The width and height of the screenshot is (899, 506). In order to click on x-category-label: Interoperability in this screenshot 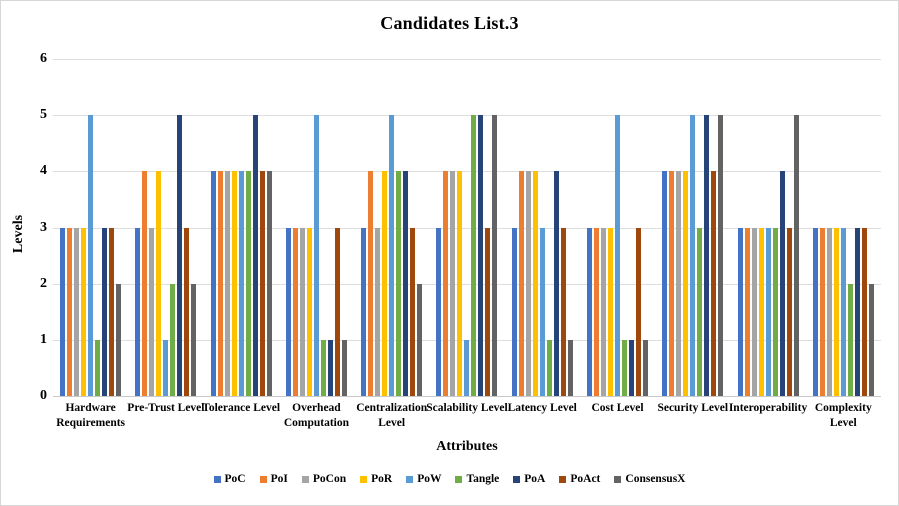, I will do `click(768, 408)`.